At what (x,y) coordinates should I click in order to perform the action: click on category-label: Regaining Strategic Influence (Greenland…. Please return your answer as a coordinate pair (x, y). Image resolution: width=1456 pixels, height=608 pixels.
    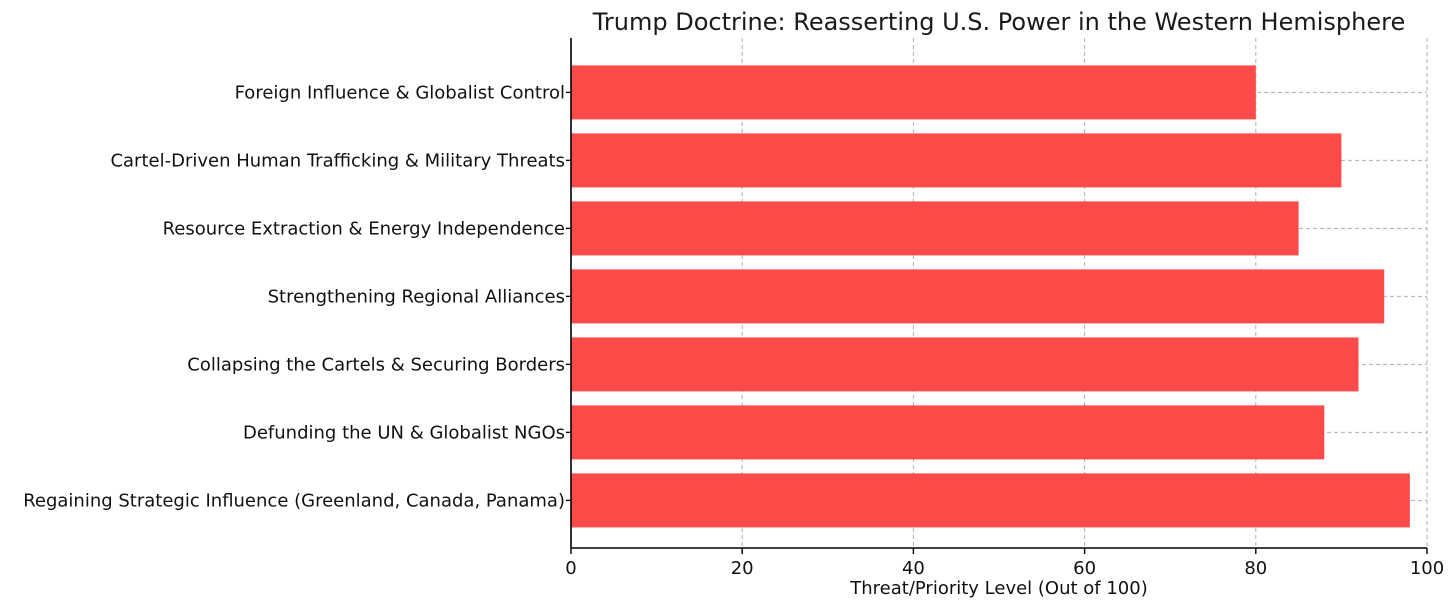
    Looking at the image, I should click on (294, 500).